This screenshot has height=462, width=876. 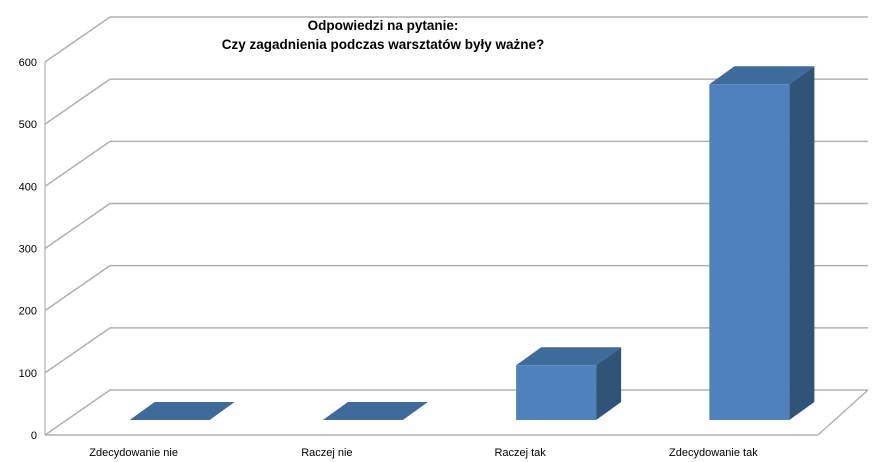 I want to click on x-category-label: Raczej nie, so click(x=326, y=453).